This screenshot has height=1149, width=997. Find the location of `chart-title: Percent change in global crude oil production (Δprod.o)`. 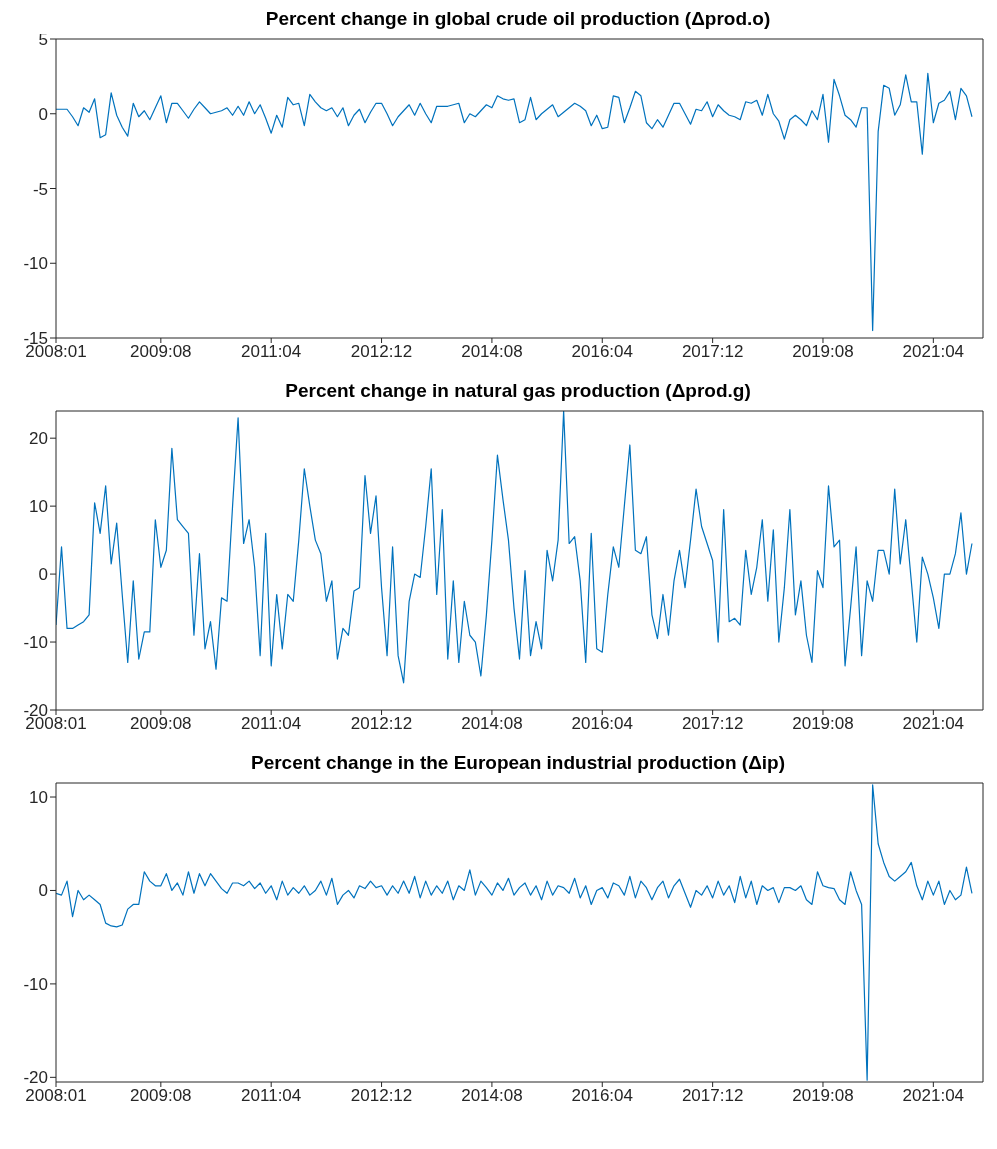

chart-title: Percent change in global crude oil production (Δprod.o) is located at coordinates (518, 18).